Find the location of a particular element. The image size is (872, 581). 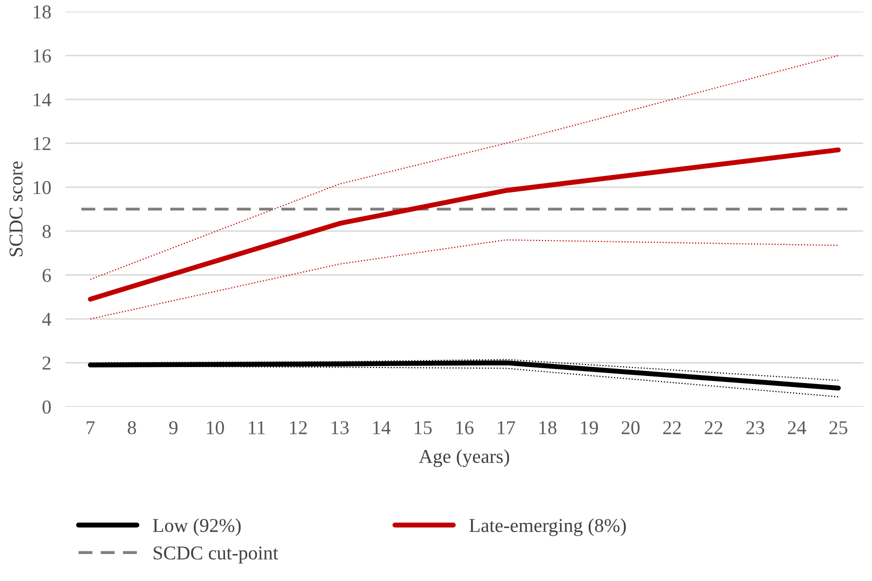

x-tick-label: 8 is located at coordinates (132, 427).